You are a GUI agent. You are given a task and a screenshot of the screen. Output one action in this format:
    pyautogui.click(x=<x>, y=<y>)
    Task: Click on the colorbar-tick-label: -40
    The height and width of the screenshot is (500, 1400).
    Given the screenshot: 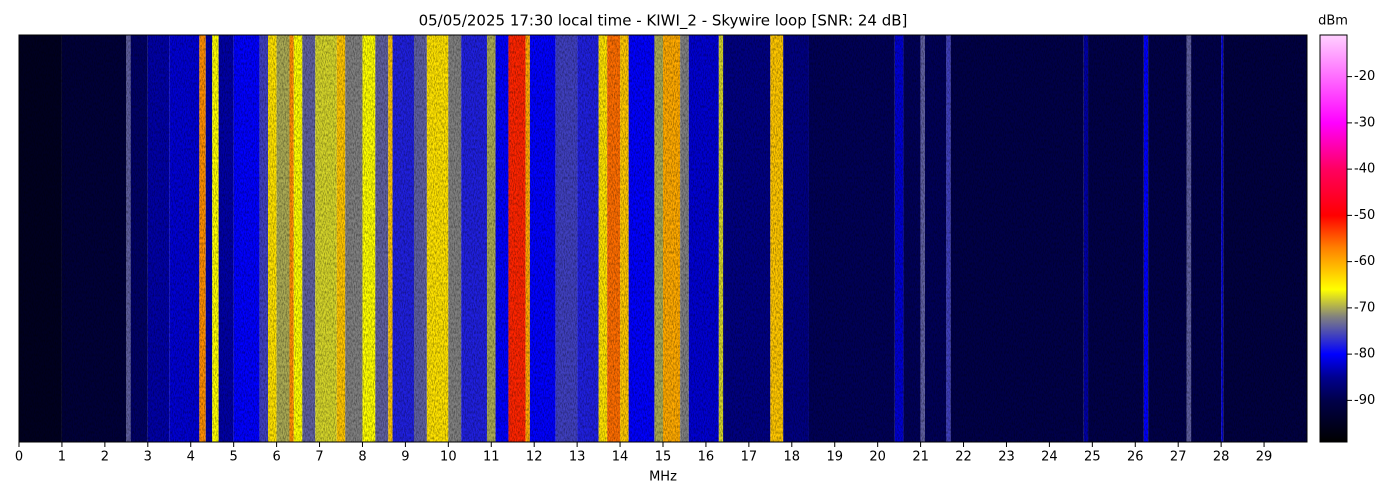 What is the action you would take?
    pyautogui.click(x=1364, y=169)
    